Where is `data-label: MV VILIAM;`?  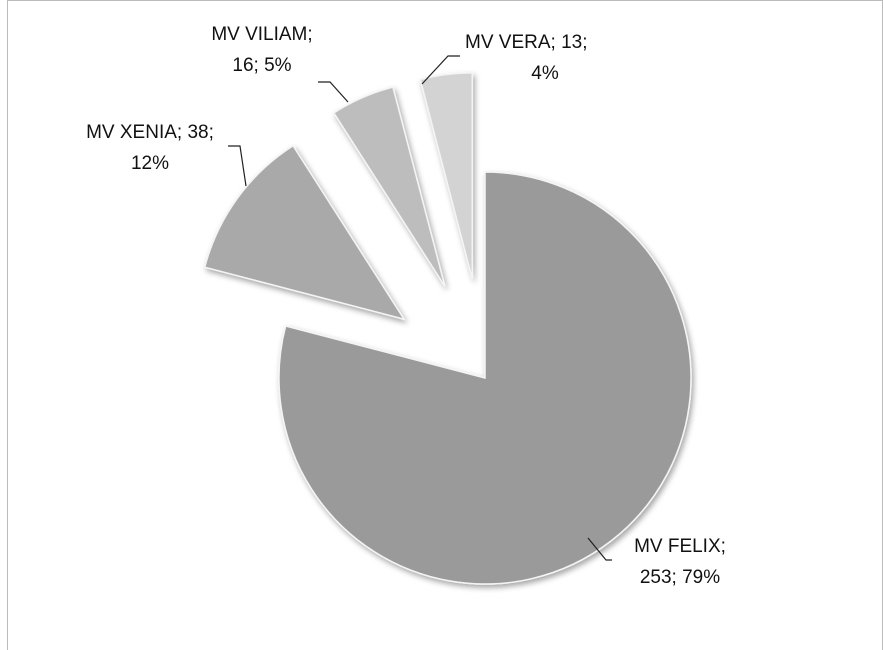 data-label: MV VILIAM; is located at coordinates (261, 34).